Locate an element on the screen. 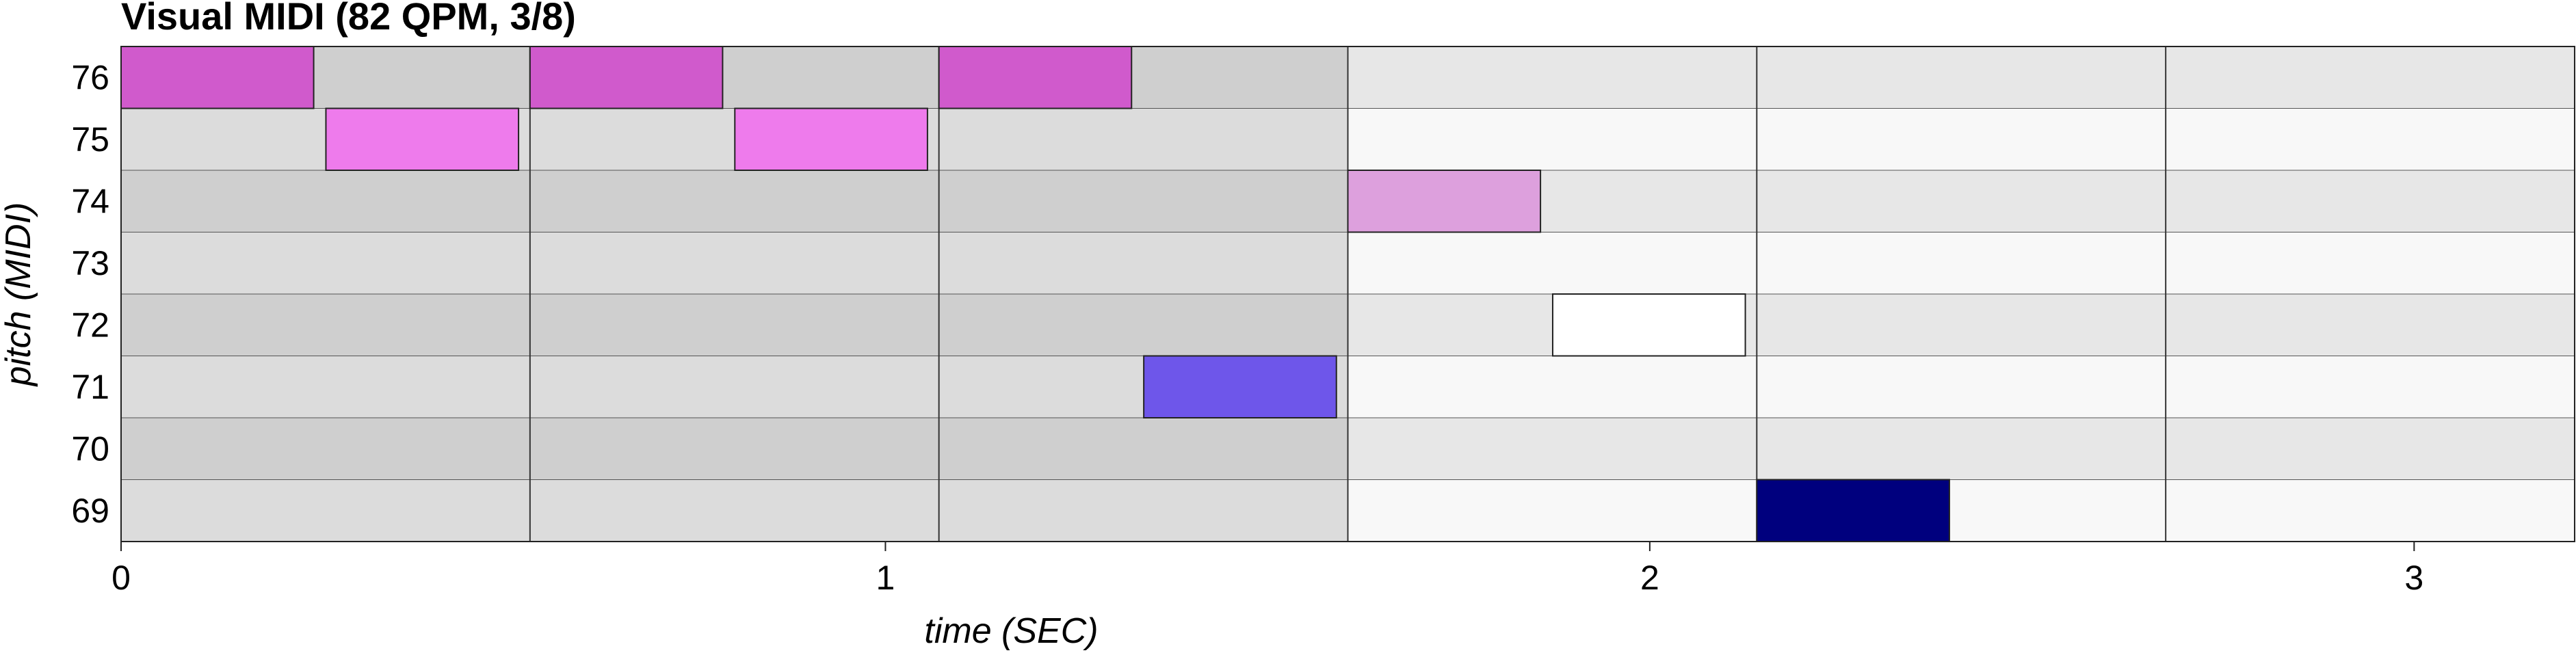 The image size is (2576, 653). x-tick-label: 0 is located at coordinates (121, 578).